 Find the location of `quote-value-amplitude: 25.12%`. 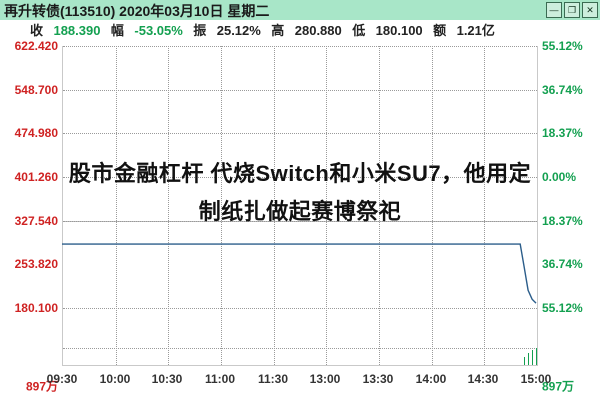

quote-value-amplitude: 25.12% is located at coordinates (238, 30).